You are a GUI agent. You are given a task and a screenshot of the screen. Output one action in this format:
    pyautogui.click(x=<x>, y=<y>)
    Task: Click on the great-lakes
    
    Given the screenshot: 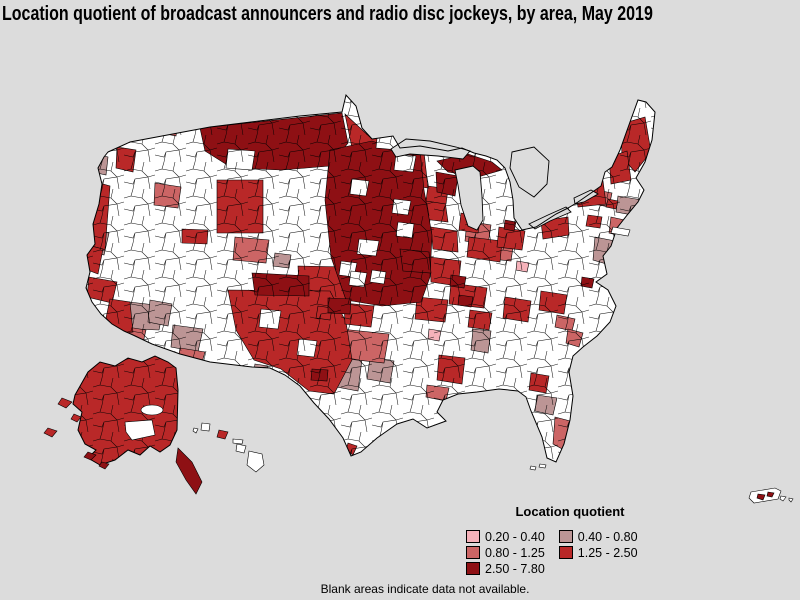 What is the action you would take?
    pyautogui.click(x=494, y=184)
    